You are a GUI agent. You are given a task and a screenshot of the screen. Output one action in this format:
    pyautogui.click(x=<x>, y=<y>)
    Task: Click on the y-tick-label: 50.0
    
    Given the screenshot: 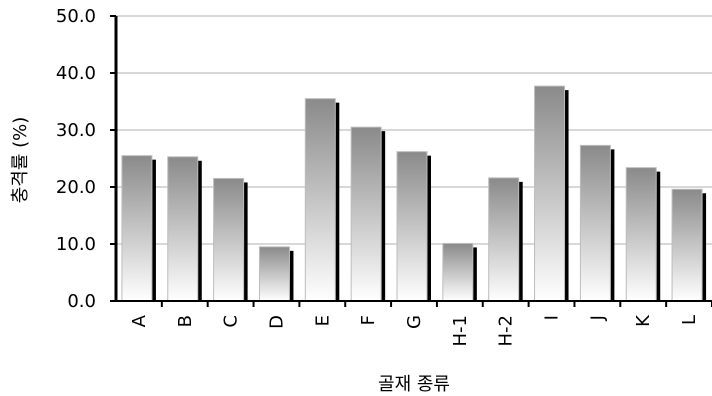 What is the action you would take?
    pyautogui.click(x=76, y=16)
    